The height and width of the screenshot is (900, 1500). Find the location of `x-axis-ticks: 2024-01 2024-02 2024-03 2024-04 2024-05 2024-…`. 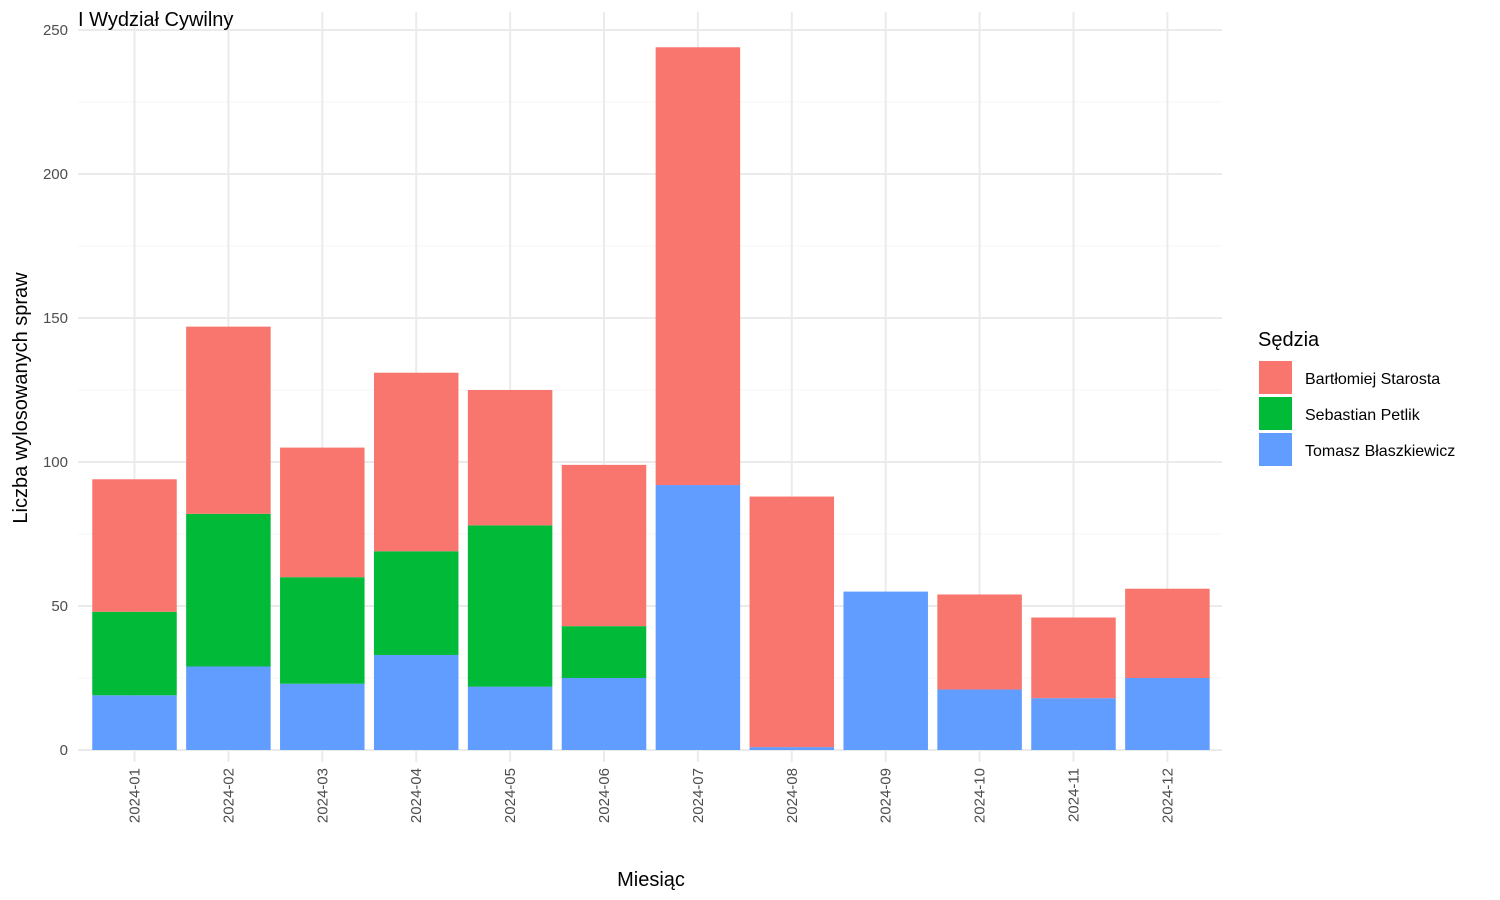

x-axis-ticks: 2024-01 2024-02 2024-03 2024-04 2024-05 2024-… is located at coordinates (652, 795).